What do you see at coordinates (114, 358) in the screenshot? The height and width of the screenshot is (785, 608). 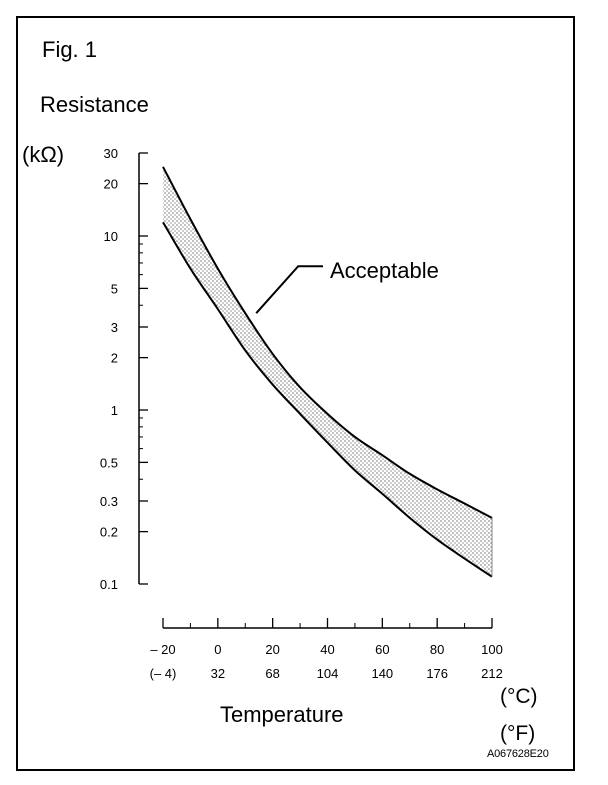 I see `y-tick-label: 2` at bounding box center [114, 358].